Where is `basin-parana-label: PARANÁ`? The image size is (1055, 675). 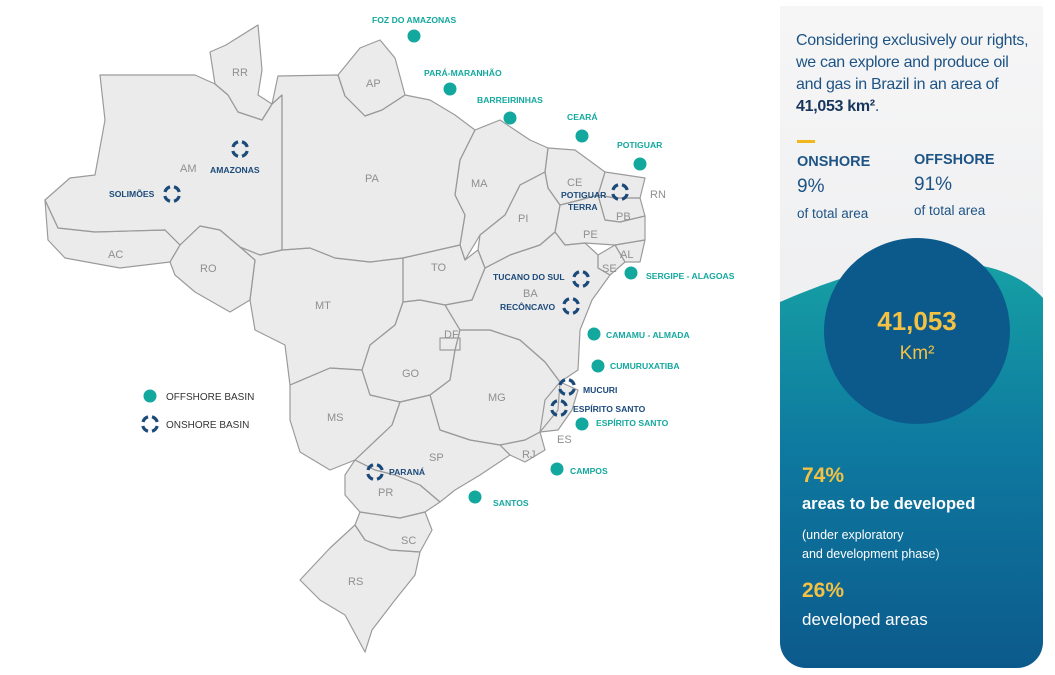 basin-parana-label: PARANÁ is located at coordinates (407, 472).